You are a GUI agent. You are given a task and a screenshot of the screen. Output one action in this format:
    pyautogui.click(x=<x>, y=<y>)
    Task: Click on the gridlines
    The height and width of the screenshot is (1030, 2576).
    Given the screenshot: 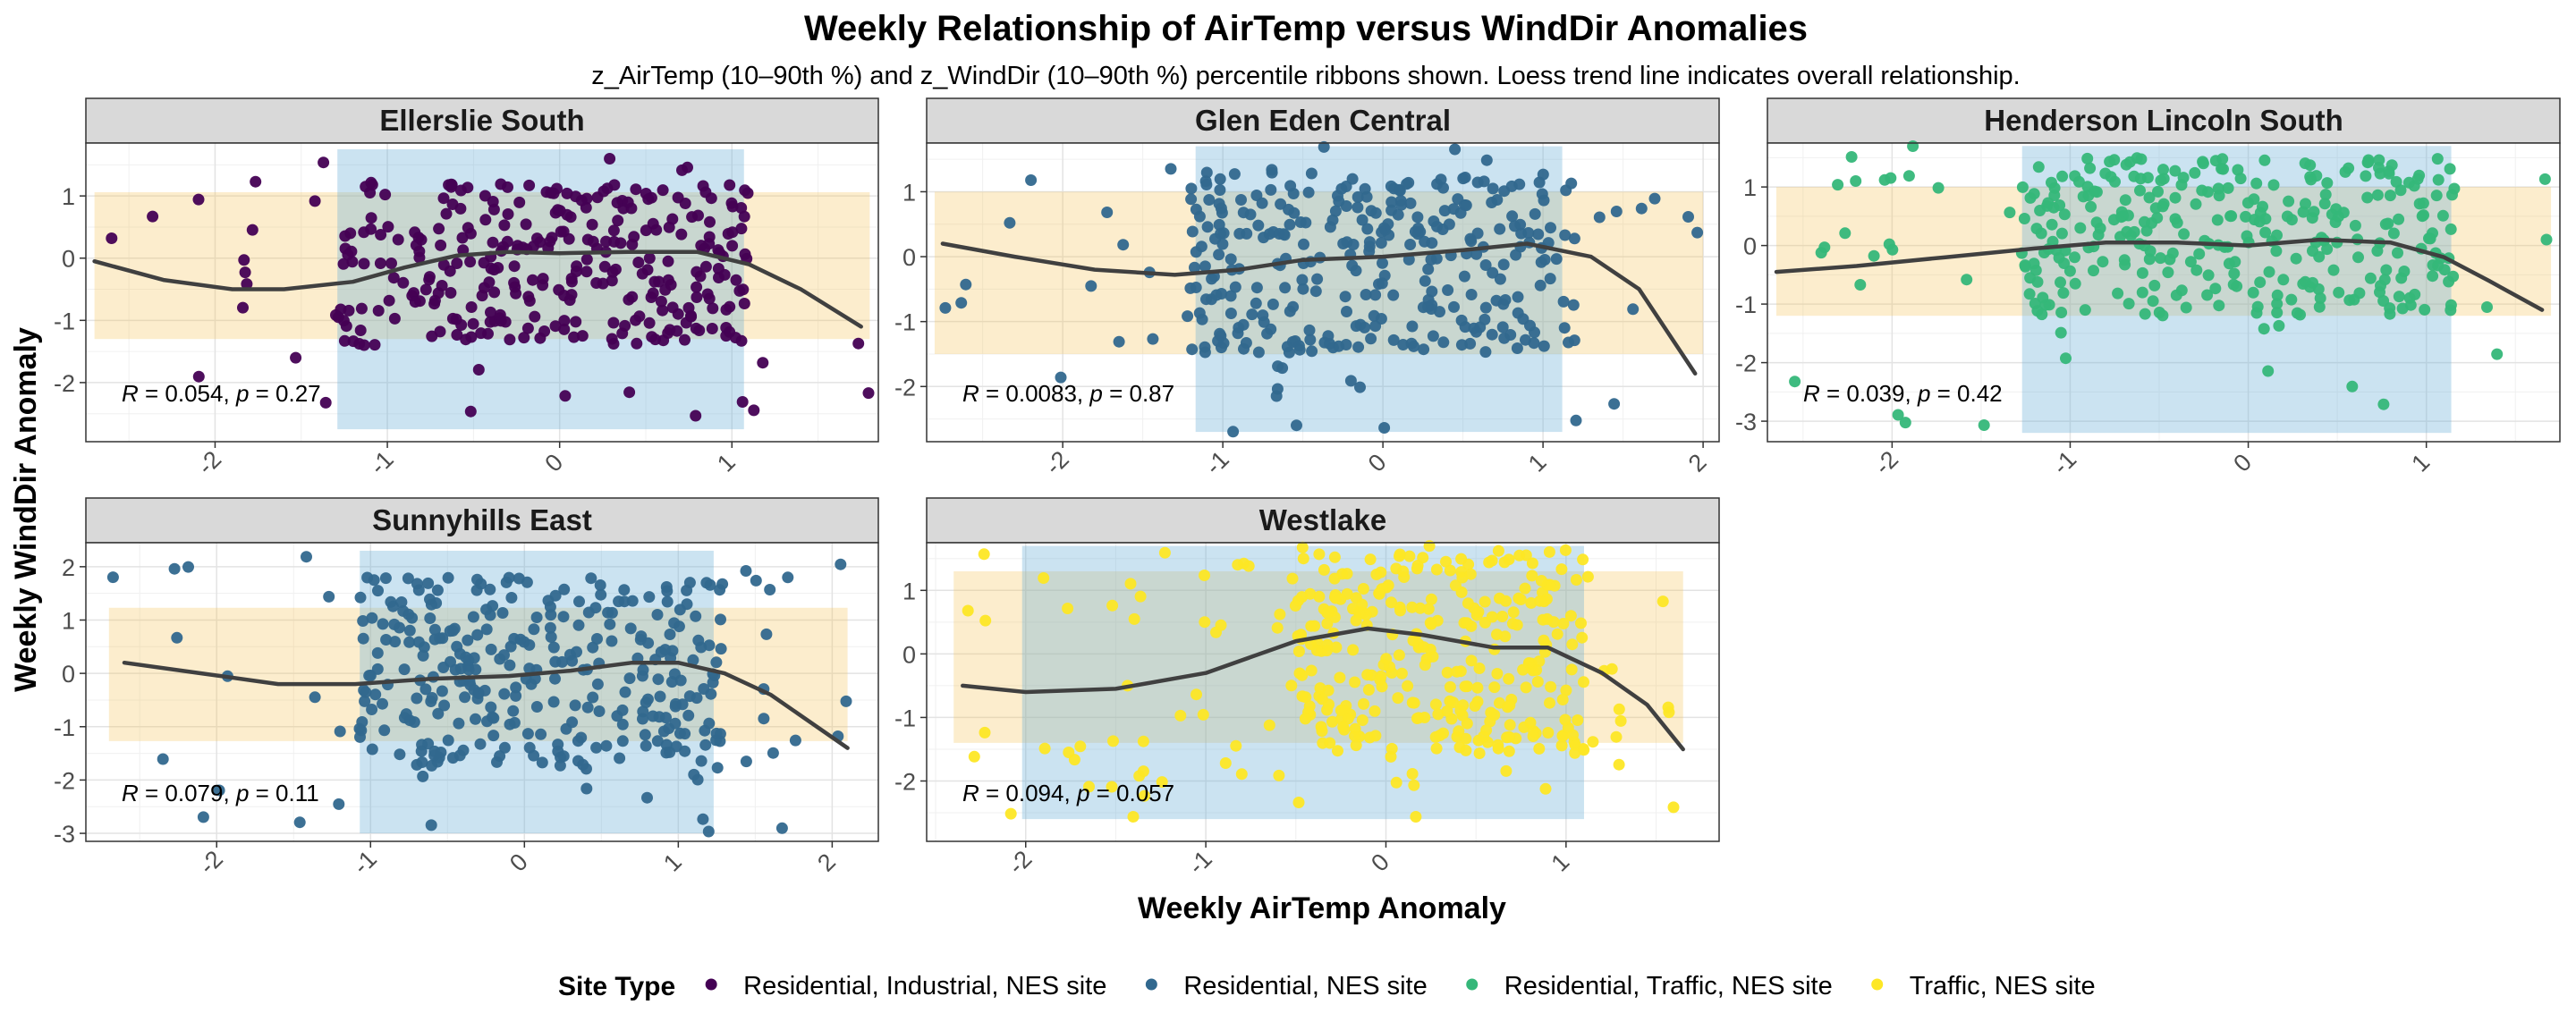 What is the action you would take?
    pyautogui.click(x=1323, y=292)
    